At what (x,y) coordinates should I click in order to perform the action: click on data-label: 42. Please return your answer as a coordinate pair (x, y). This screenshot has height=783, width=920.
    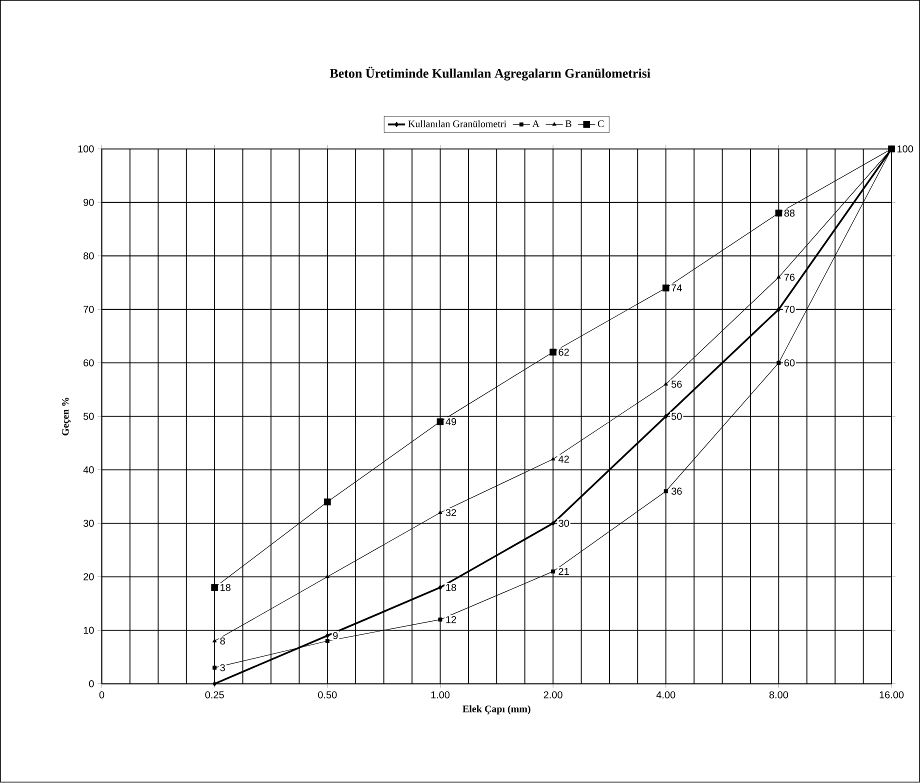
    Looking at the image, I should click on (563, 459).